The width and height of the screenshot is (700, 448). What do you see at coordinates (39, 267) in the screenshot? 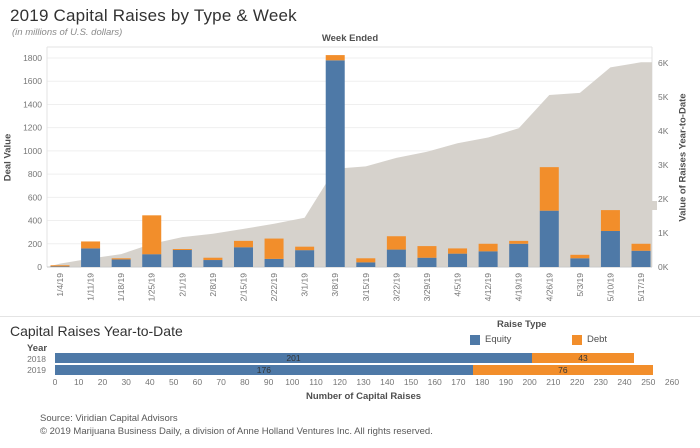
I see `left-tick-0: 0` at bounding box center [39, 267].